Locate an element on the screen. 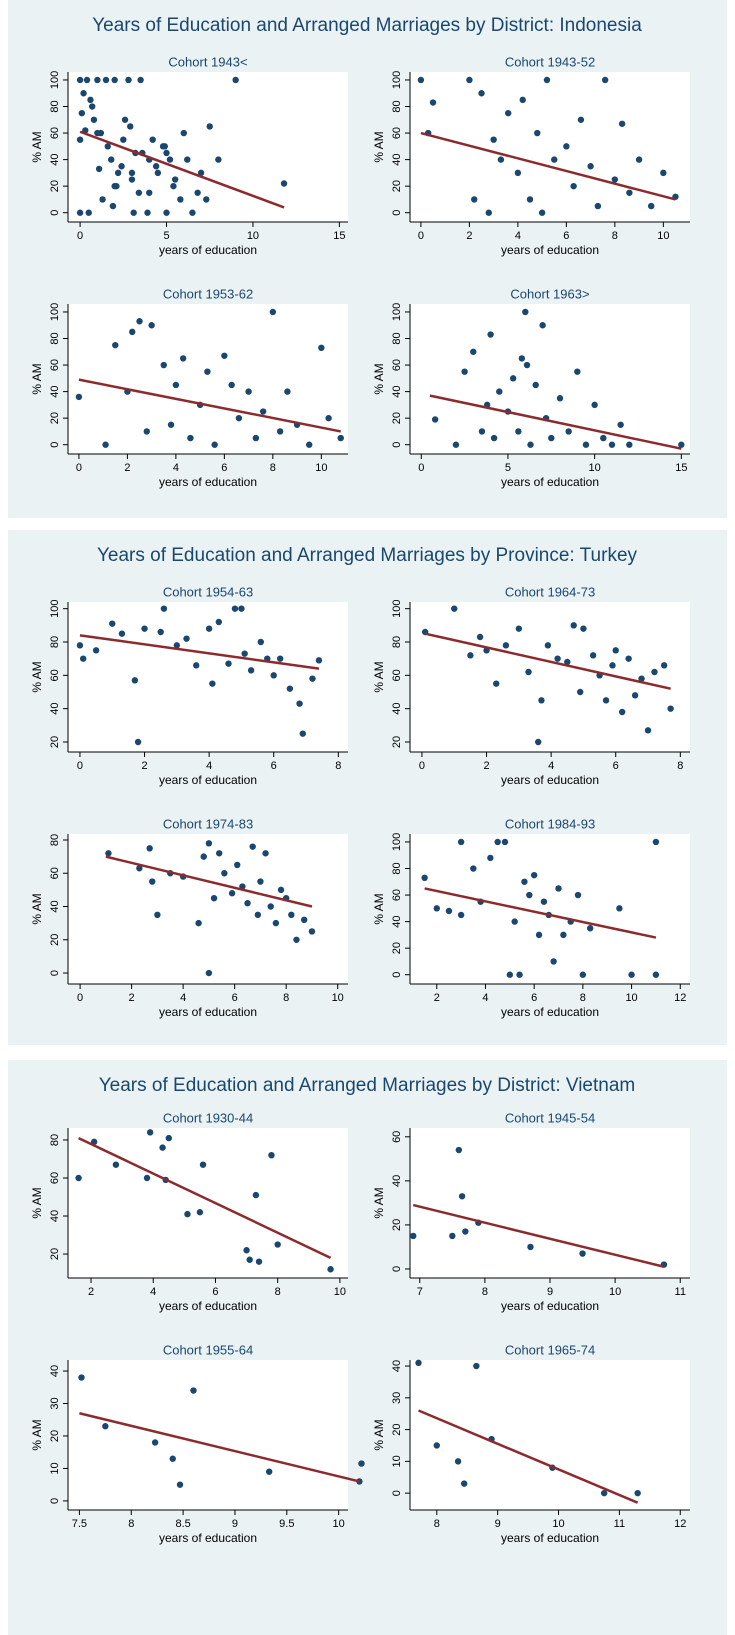 The image size is (735, 1635). y-tick-label: 60 is located at coordinates (397, 895).